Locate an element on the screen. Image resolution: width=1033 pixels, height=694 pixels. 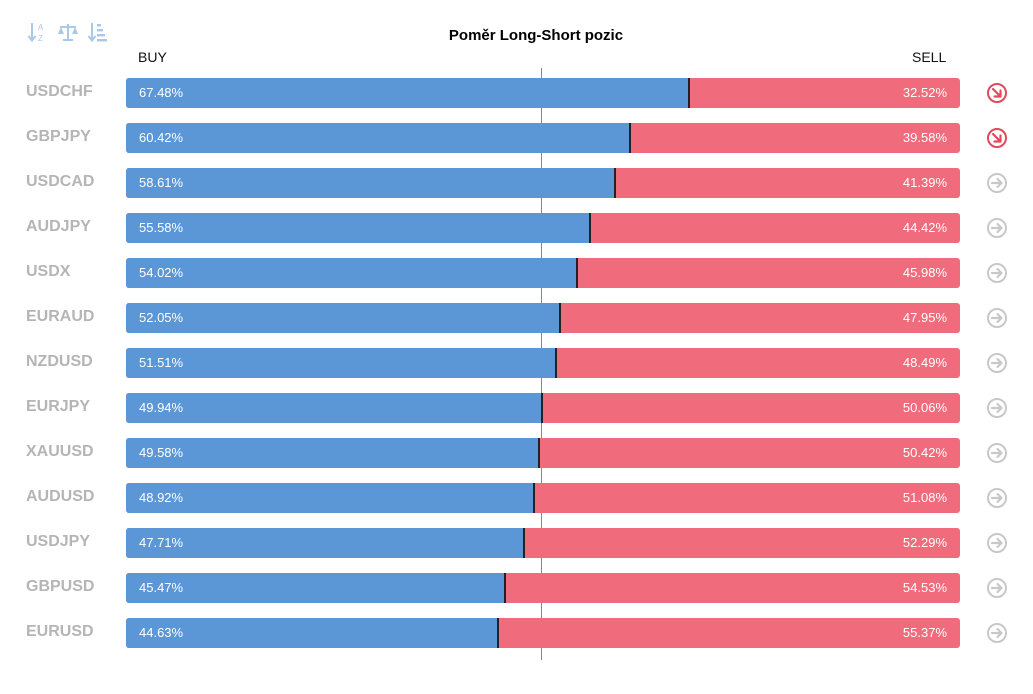
ratio-row-usdjpy: USDJPY 47.71% 52.29% is located at coordinates (516, 543).